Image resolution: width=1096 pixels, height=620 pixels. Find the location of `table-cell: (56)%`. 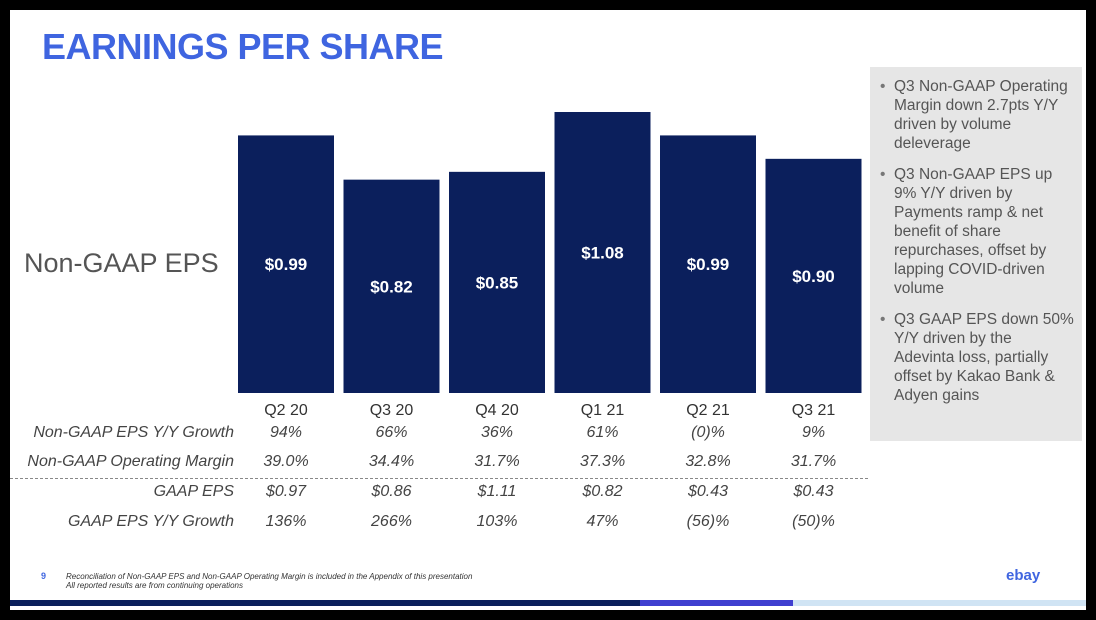

table-cell: (56)% is located at coordinates (708, 521).